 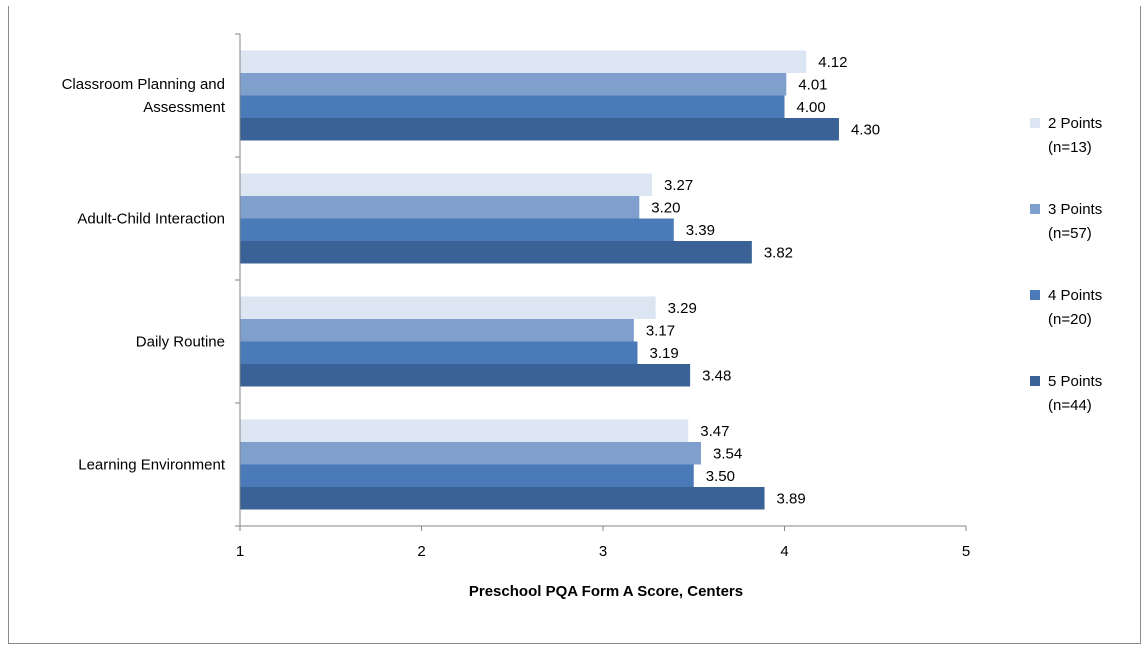 I want to click on legend-label: (n=57), so click(x=1070, y=233).